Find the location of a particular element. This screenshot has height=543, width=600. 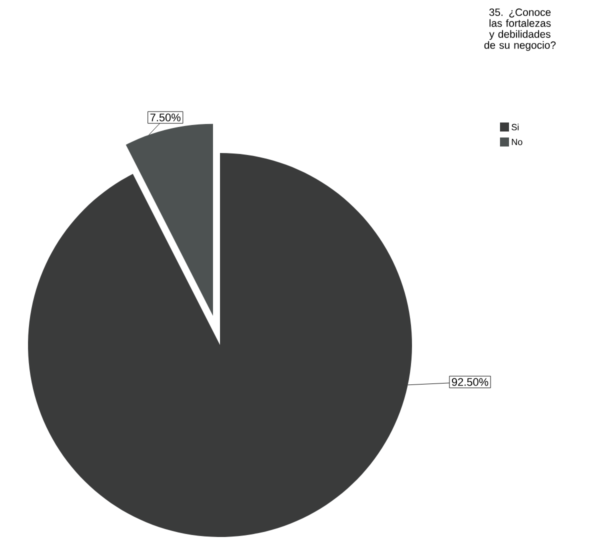

data-label: 92.50% is located at coordinates (470, 382).